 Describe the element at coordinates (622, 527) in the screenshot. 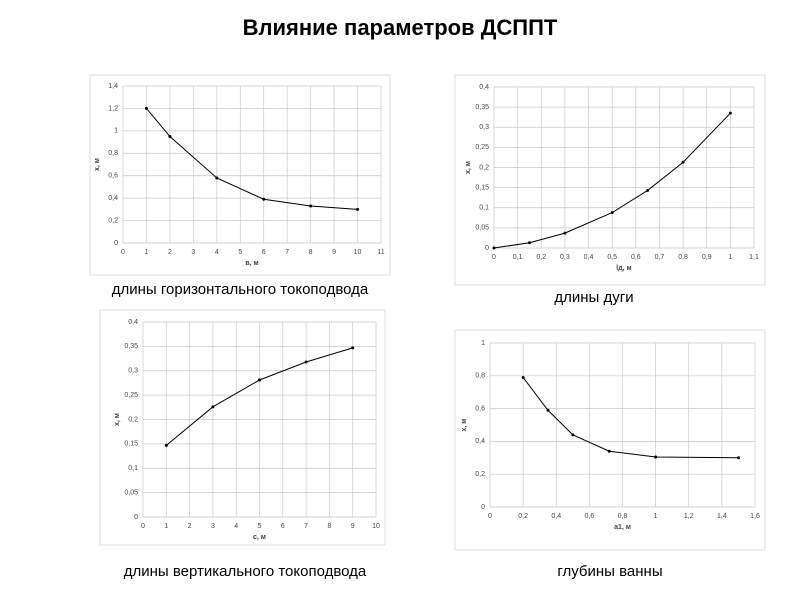

I see `x-axis-label: а1, м` at that location.